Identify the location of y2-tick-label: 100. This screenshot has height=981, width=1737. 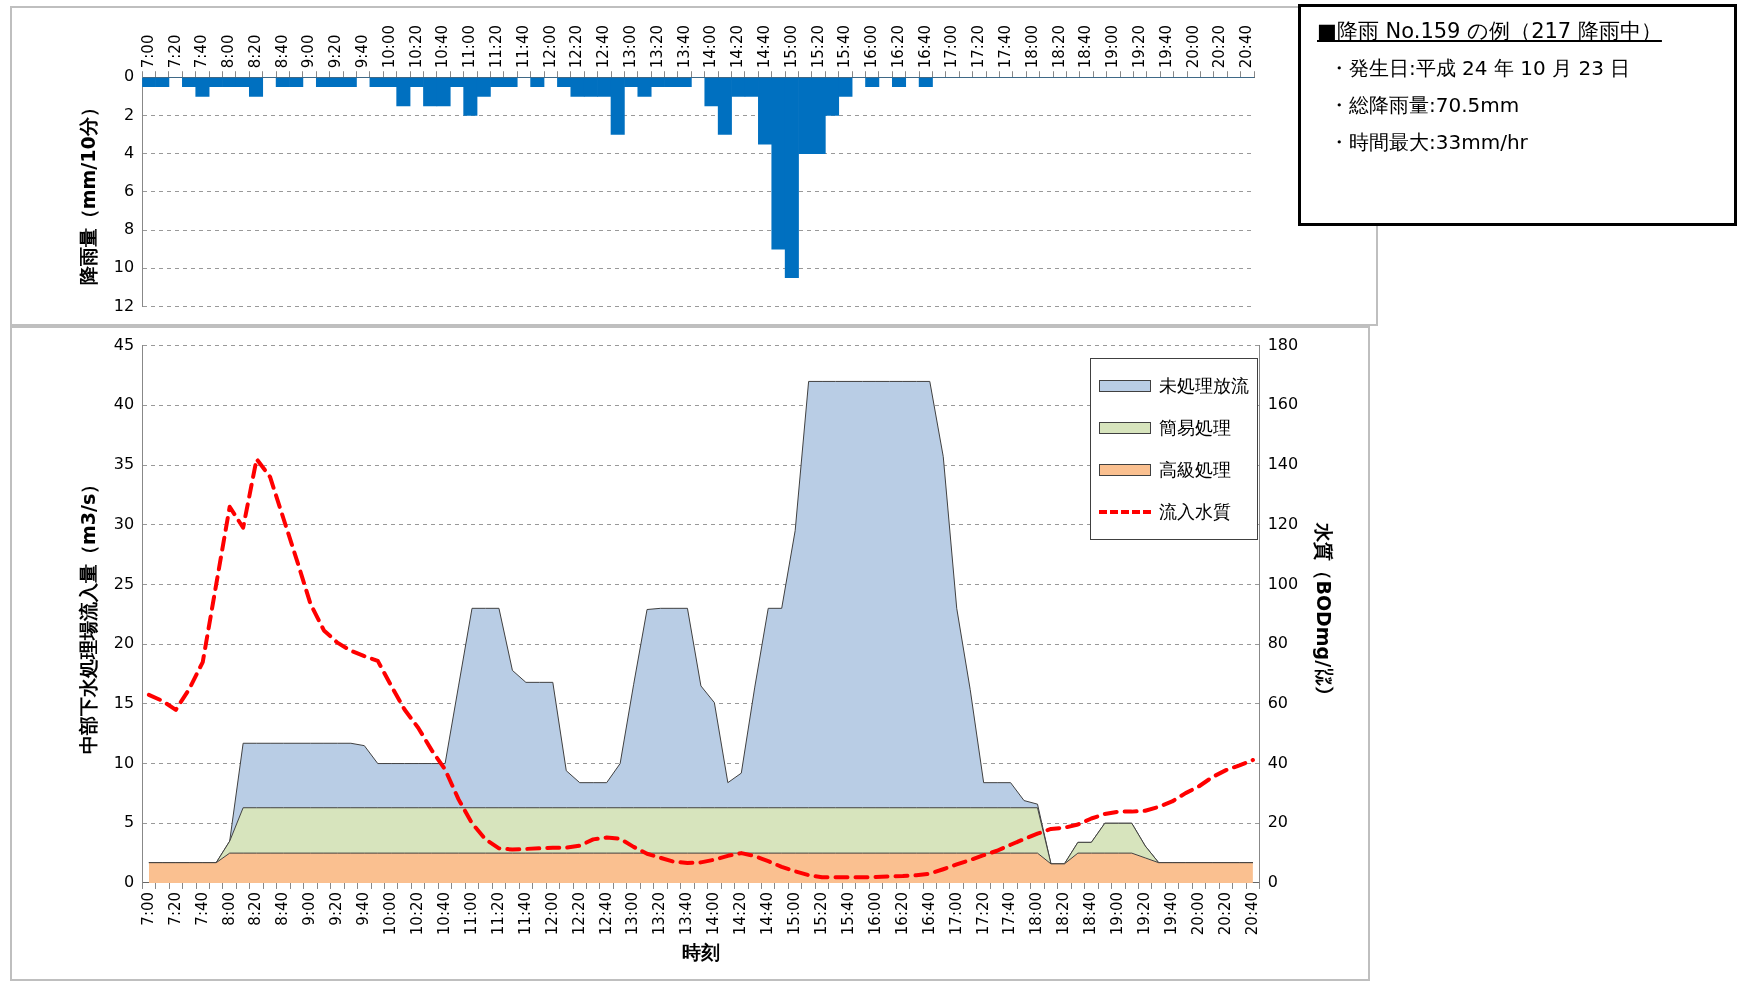
(1283, 583).